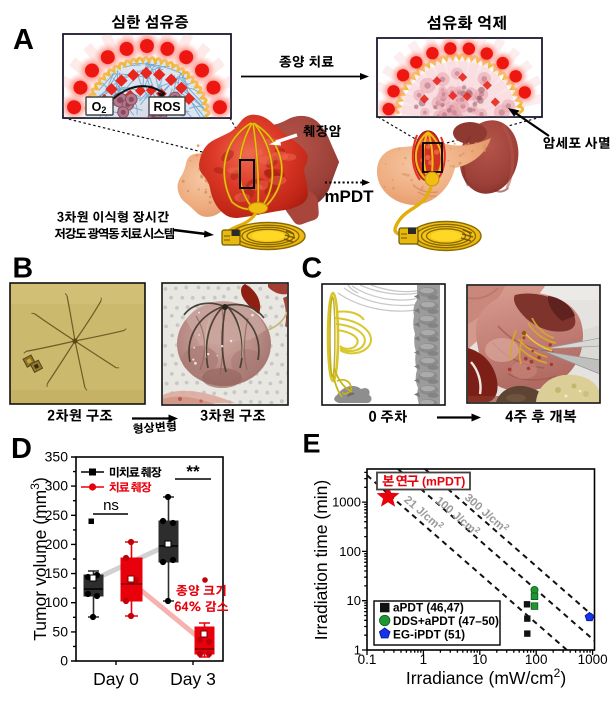  What do you see at coordinates (116, 679) in the screenshot?
I see `svg-text: Day 0` at bounding box center [116, 679].